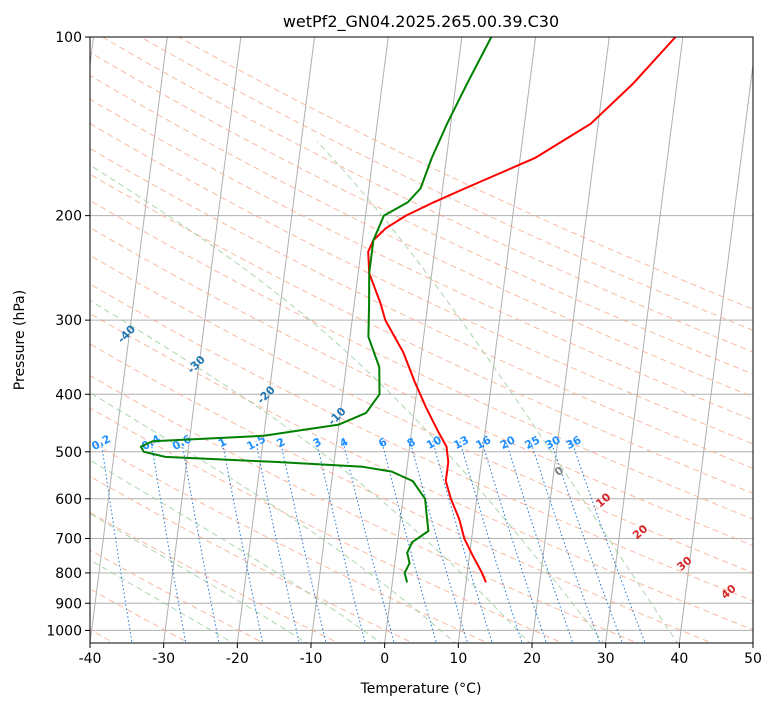 This screenshot has height=708, width=775. I want to click on isotherm-label: -40, so click(126, 333).